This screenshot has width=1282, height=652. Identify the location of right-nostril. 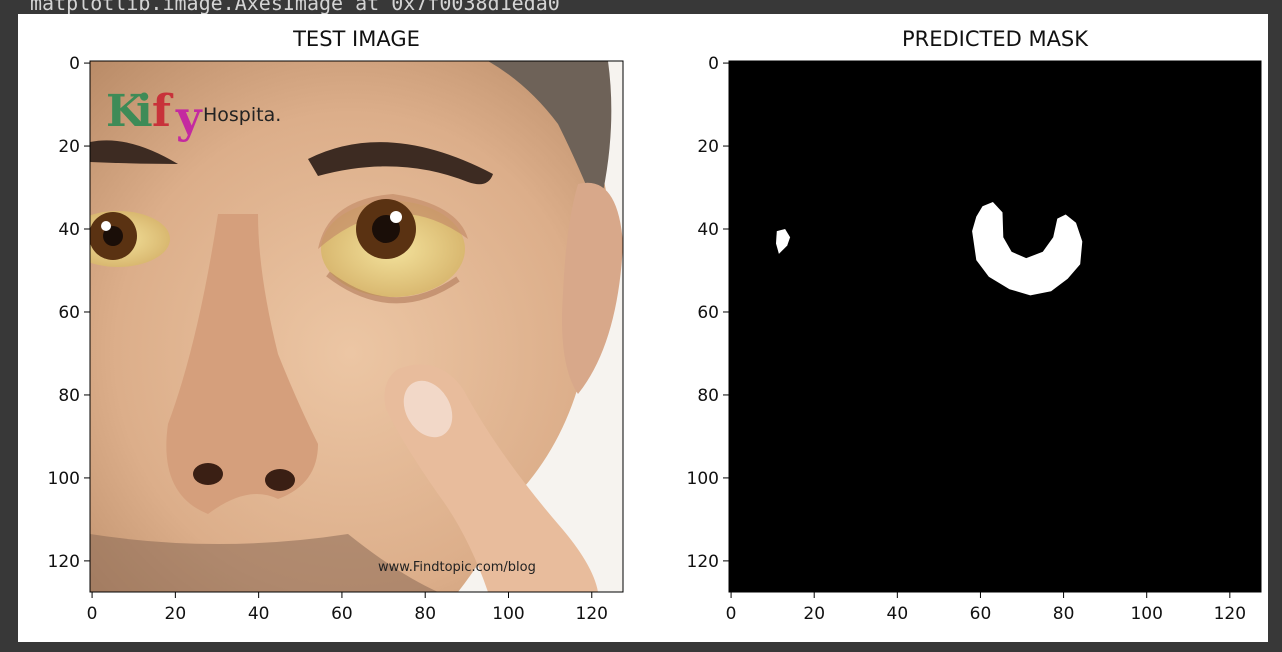
(280, 480).